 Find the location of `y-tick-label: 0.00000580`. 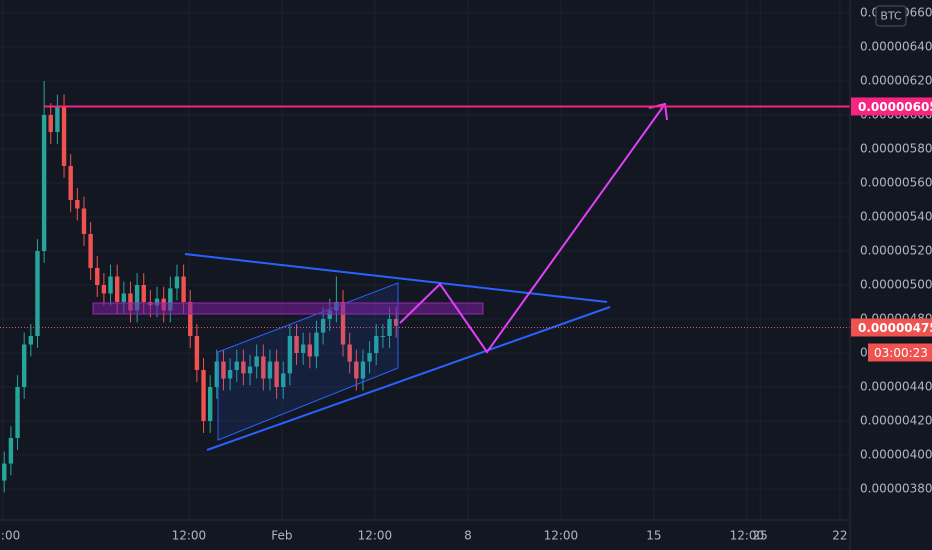

y-tick-label: 0.00000580 is located at coordinates (896, 148).